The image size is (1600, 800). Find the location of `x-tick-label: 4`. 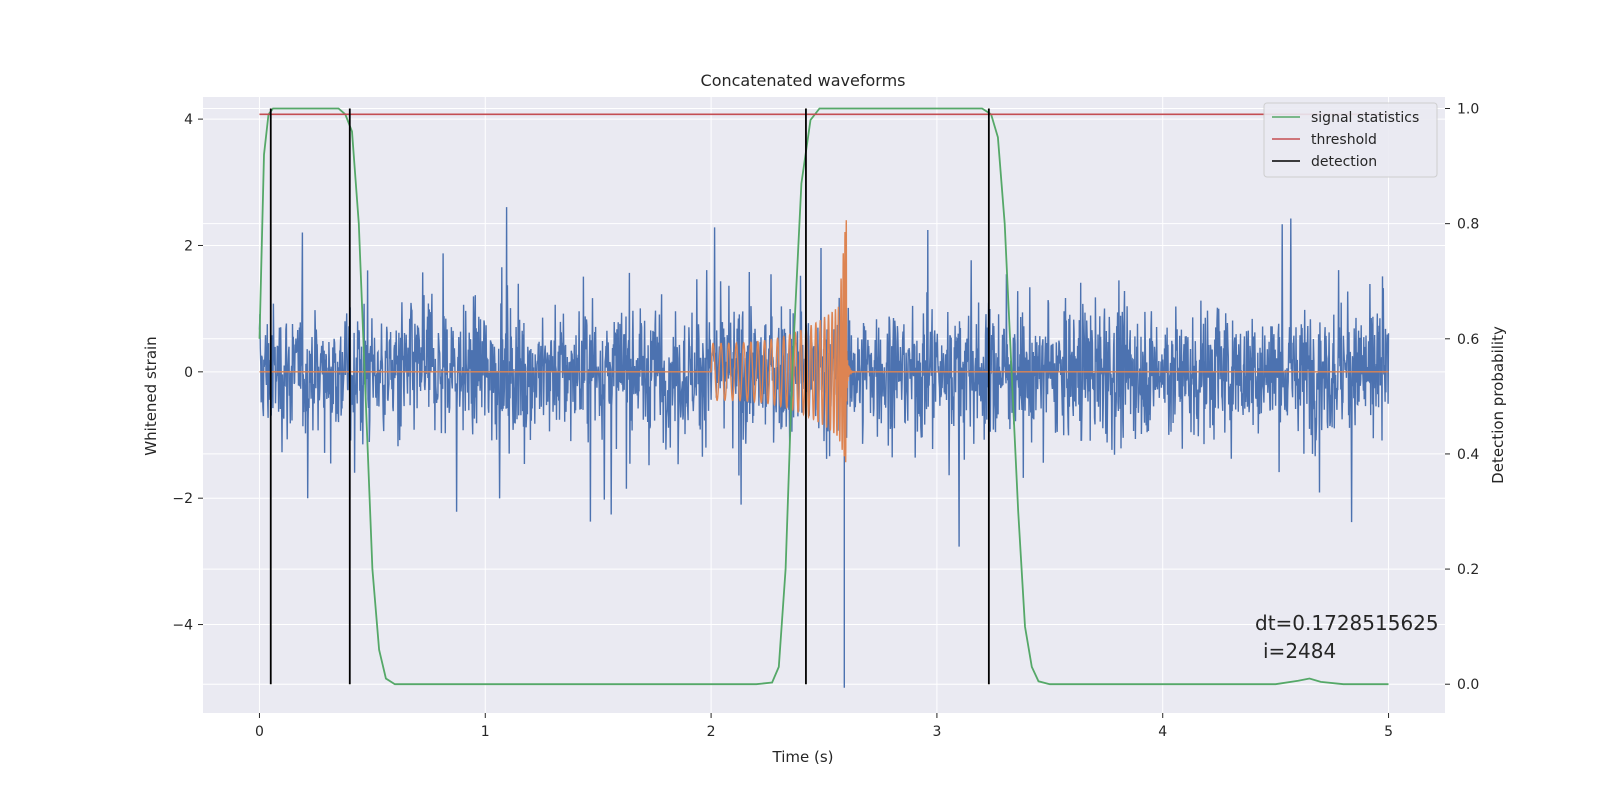

x-tick-label: 4 is located at coordinates (1162, 732).